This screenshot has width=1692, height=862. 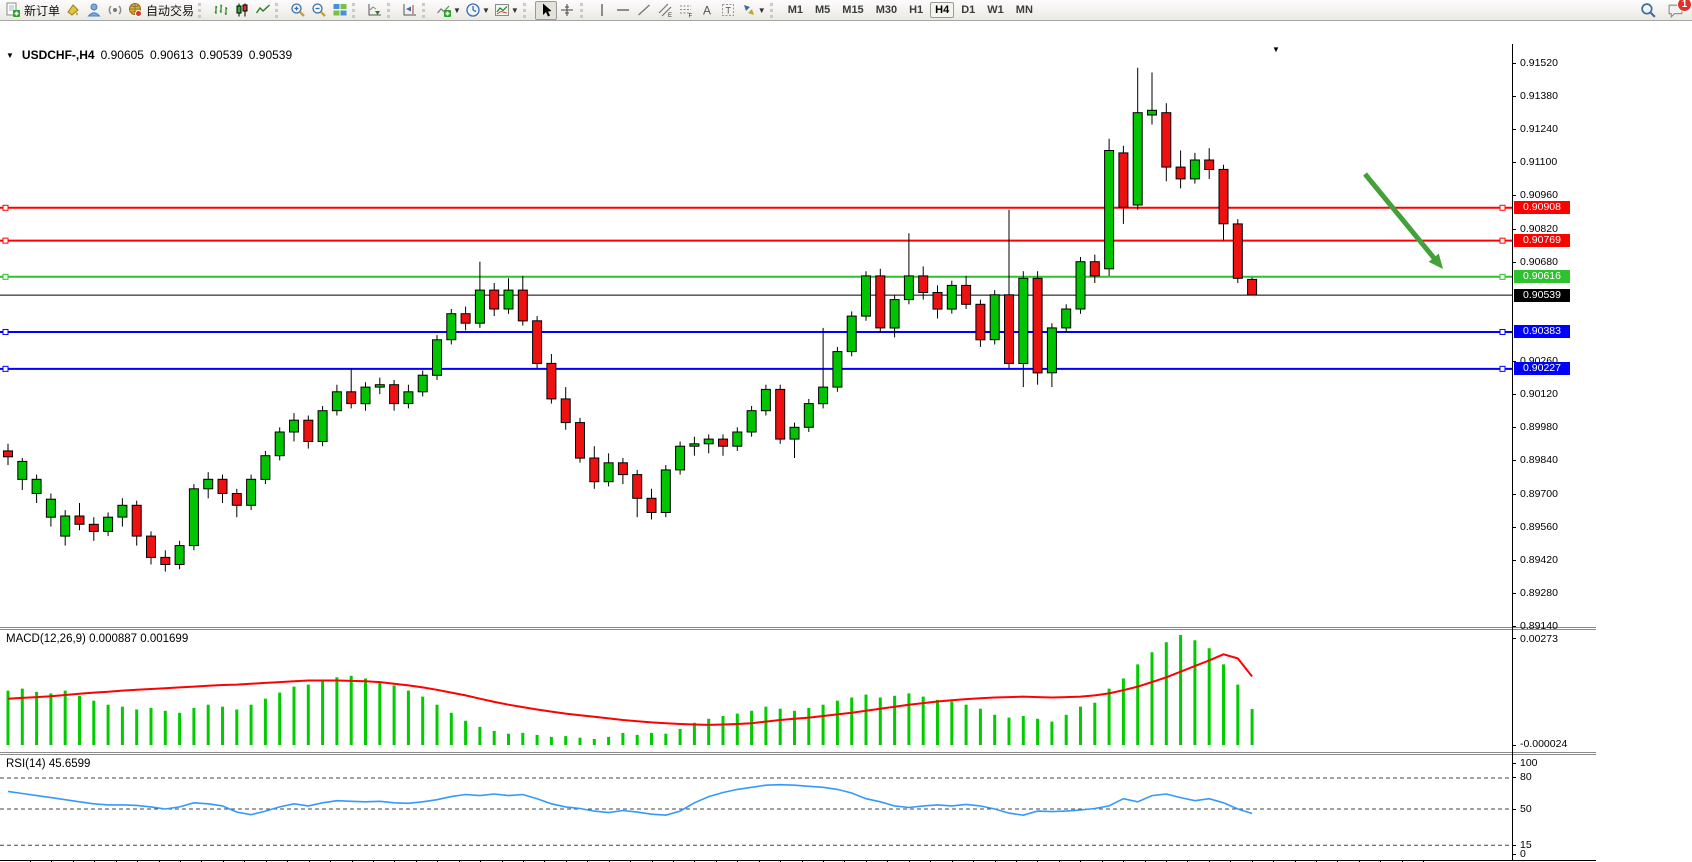 I want to click on crosshair-tool-button, so click(x=567, y=10).